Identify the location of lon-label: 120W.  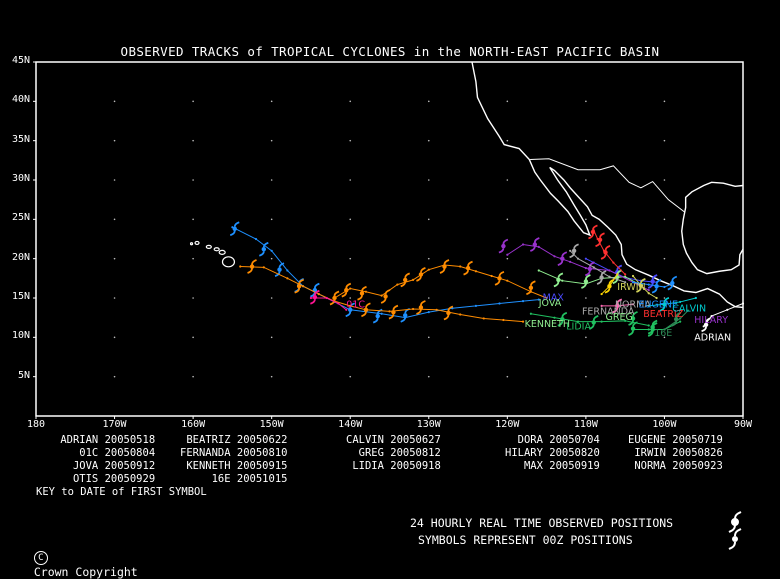
(507, 424).